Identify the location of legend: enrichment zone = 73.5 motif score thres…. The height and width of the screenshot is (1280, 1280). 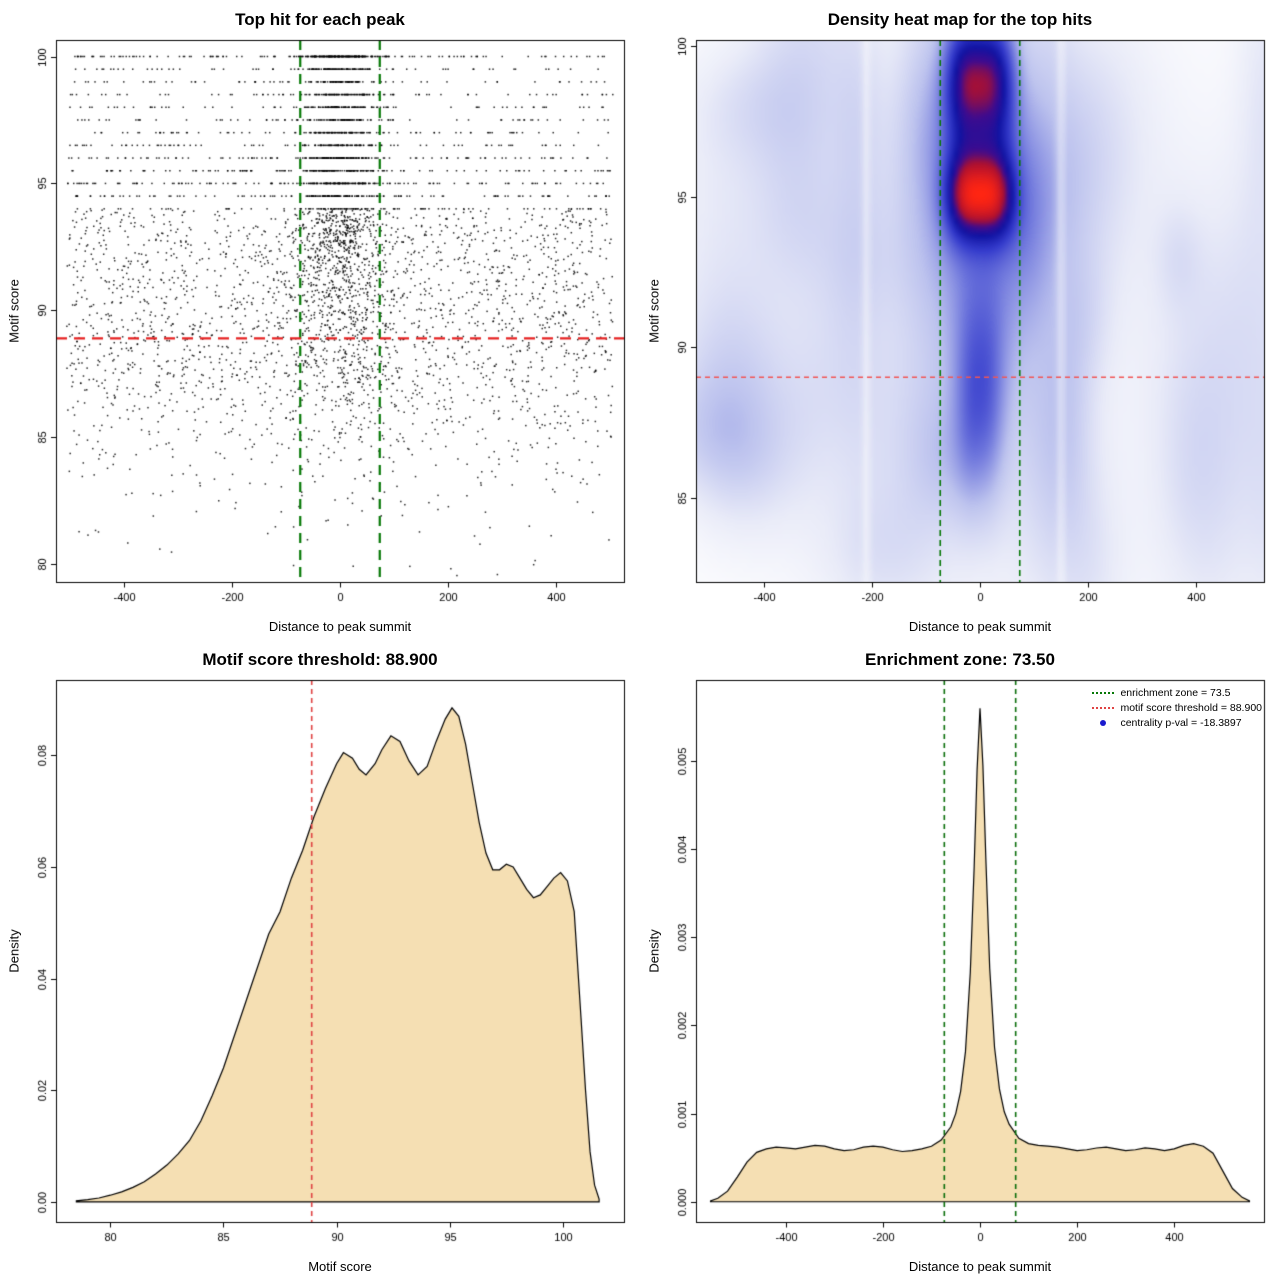
(1177, 708).